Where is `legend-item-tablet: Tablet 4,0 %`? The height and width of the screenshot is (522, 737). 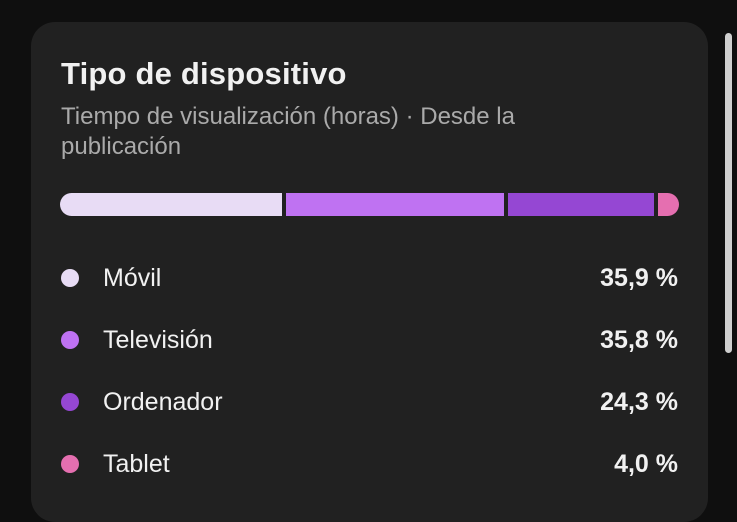 legend-item-tablet: Tablet 4,0 % is located at coordinates (369, 464).